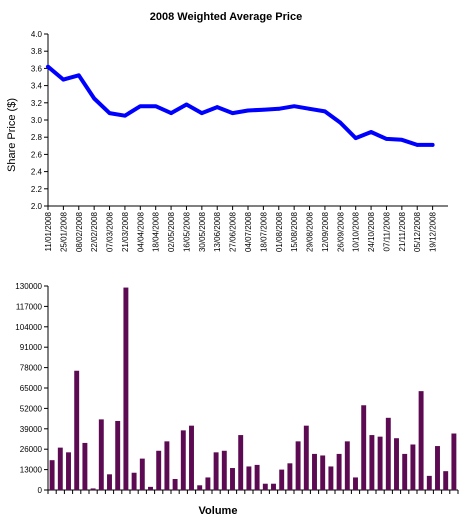 Image resolution: width=474 pixels, height=526 pixels. What do you see at coordinates (28, 327) in the screenshot?
I see `volume-y-tick-label: 104000` at bounding box center [28, 327].